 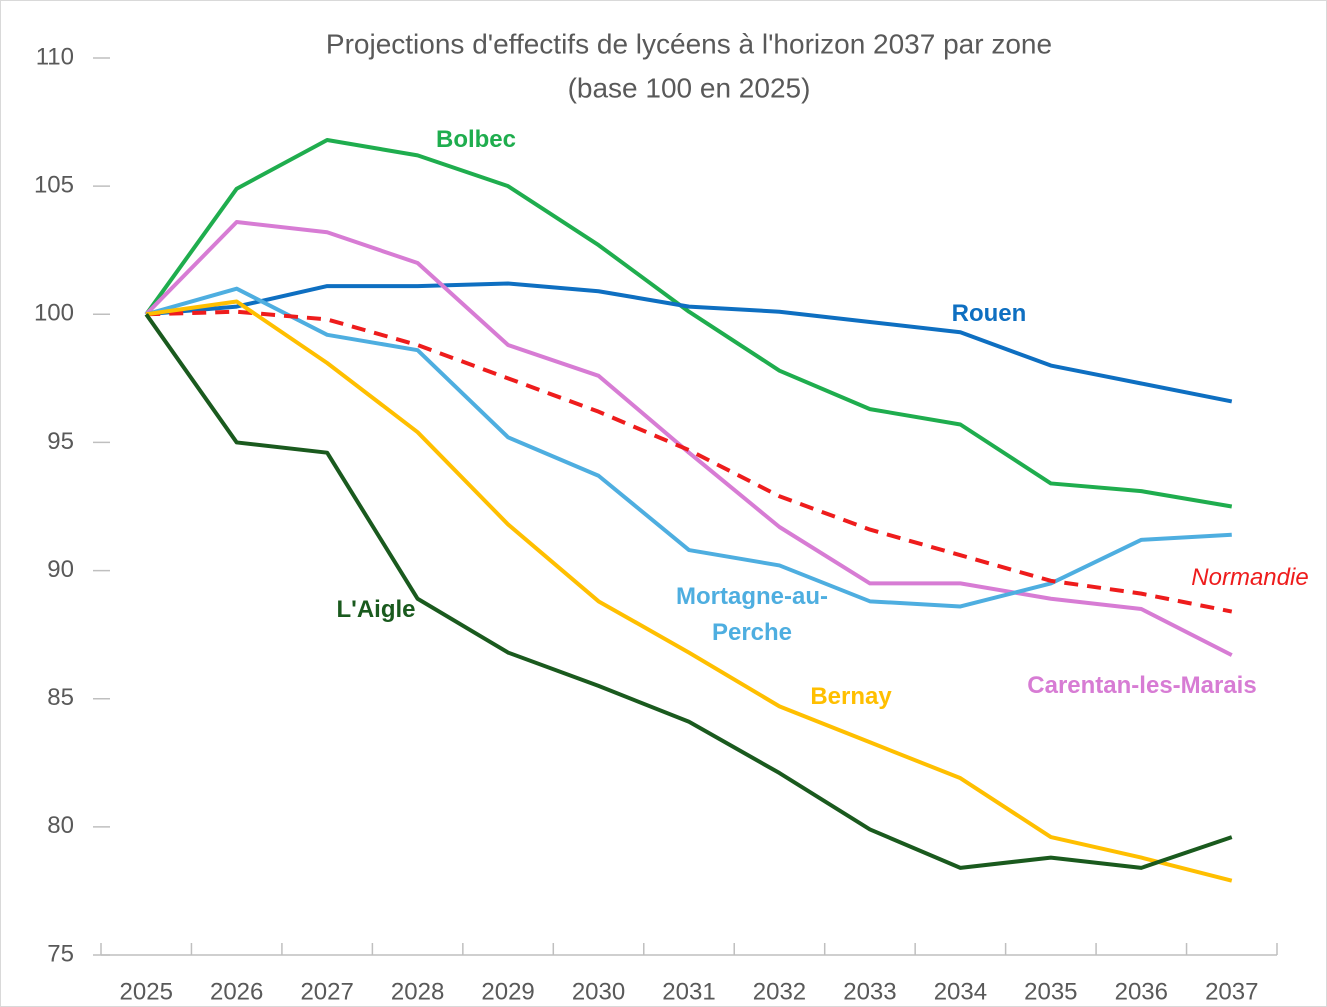 What do you see at coordinates (752, 614) in the screenshot?
I see `series-label: Mortagne-au-Perche` at bounding box center [752, 614].